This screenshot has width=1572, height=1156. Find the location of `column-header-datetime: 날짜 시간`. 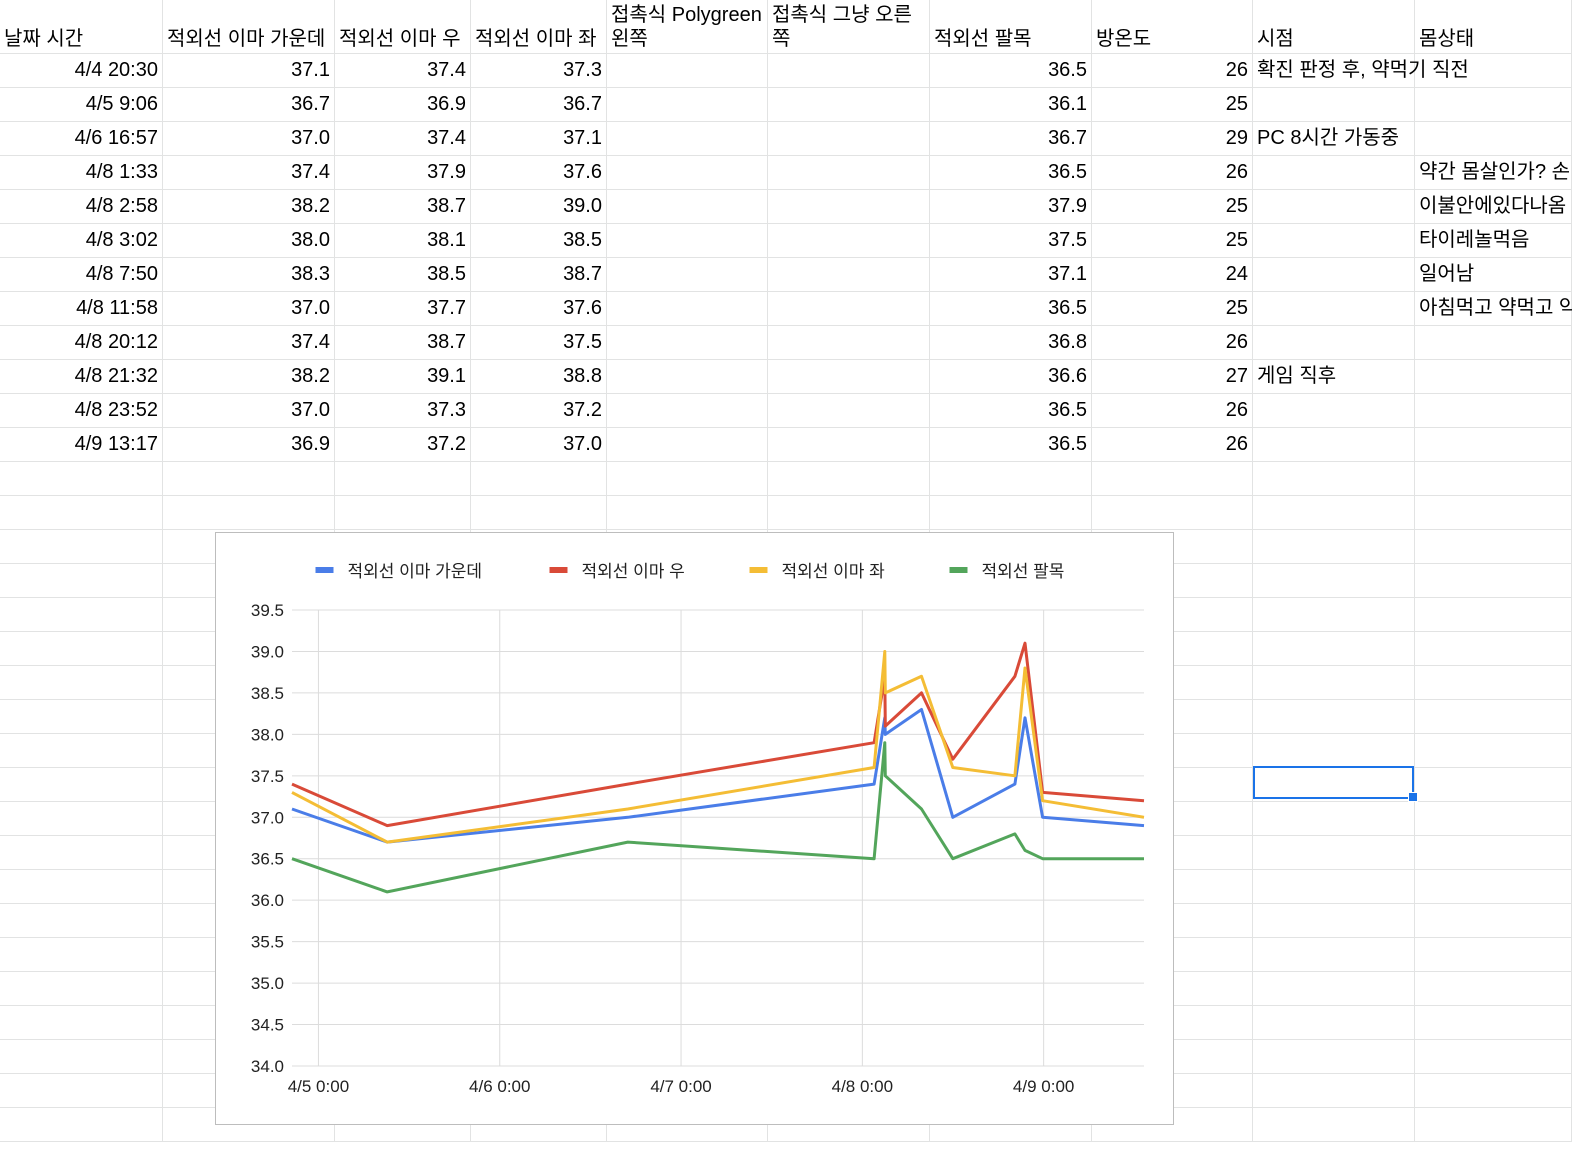

column-header-datetime: 날짜 시간 is located at coordinates (81, 27).